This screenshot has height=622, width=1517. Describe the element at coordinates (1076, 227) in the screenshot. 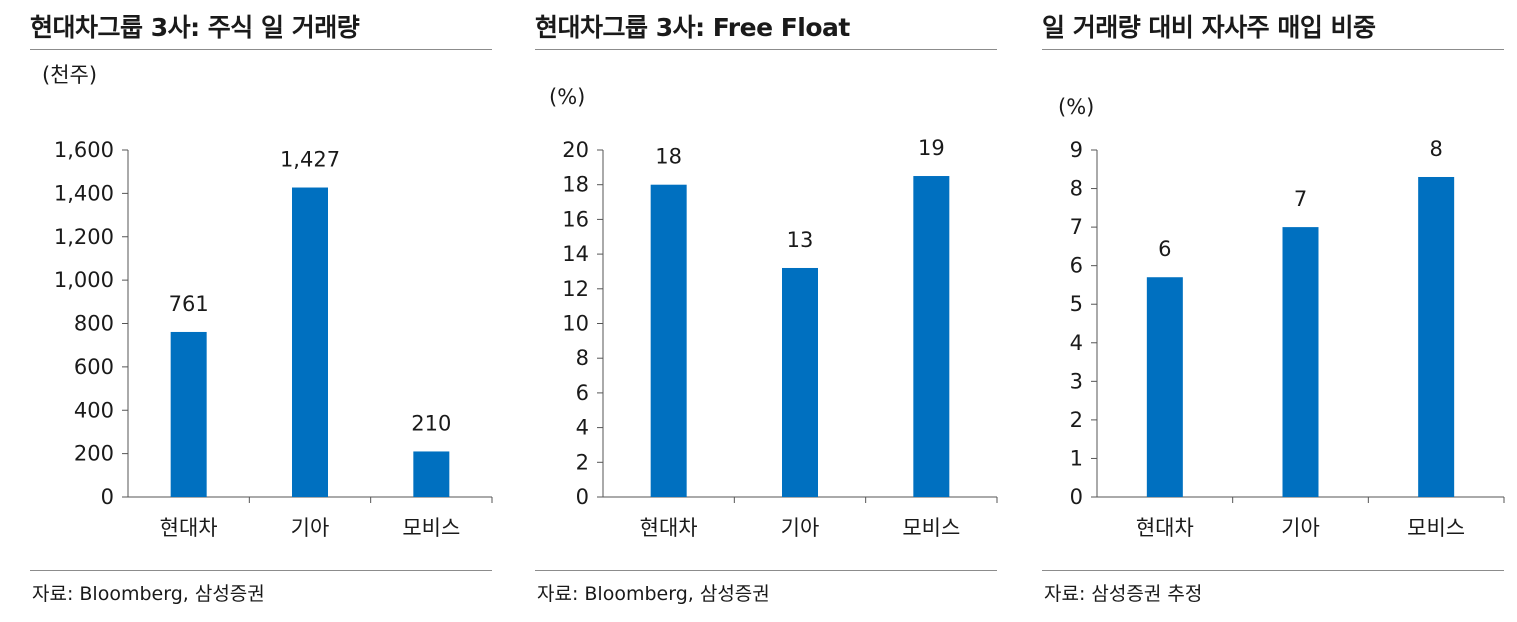

I see `y-tick-label: 7` at that location.